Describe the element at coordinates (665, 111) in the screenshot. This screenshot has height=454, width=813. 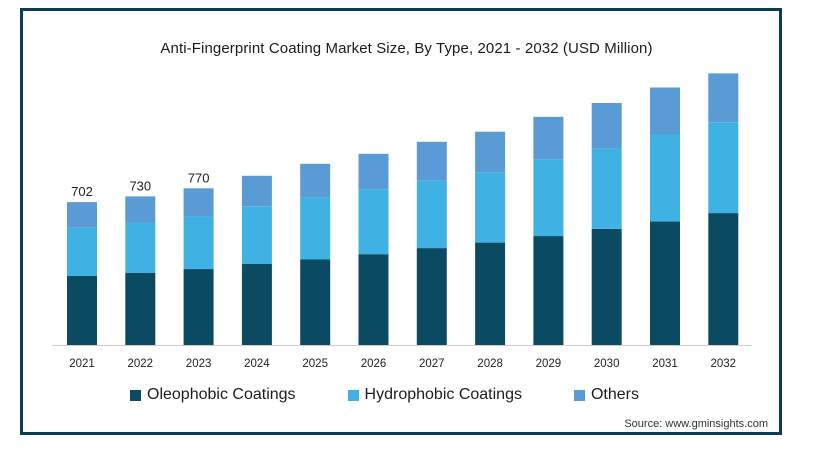
I see `bar-others-2031` at that location.